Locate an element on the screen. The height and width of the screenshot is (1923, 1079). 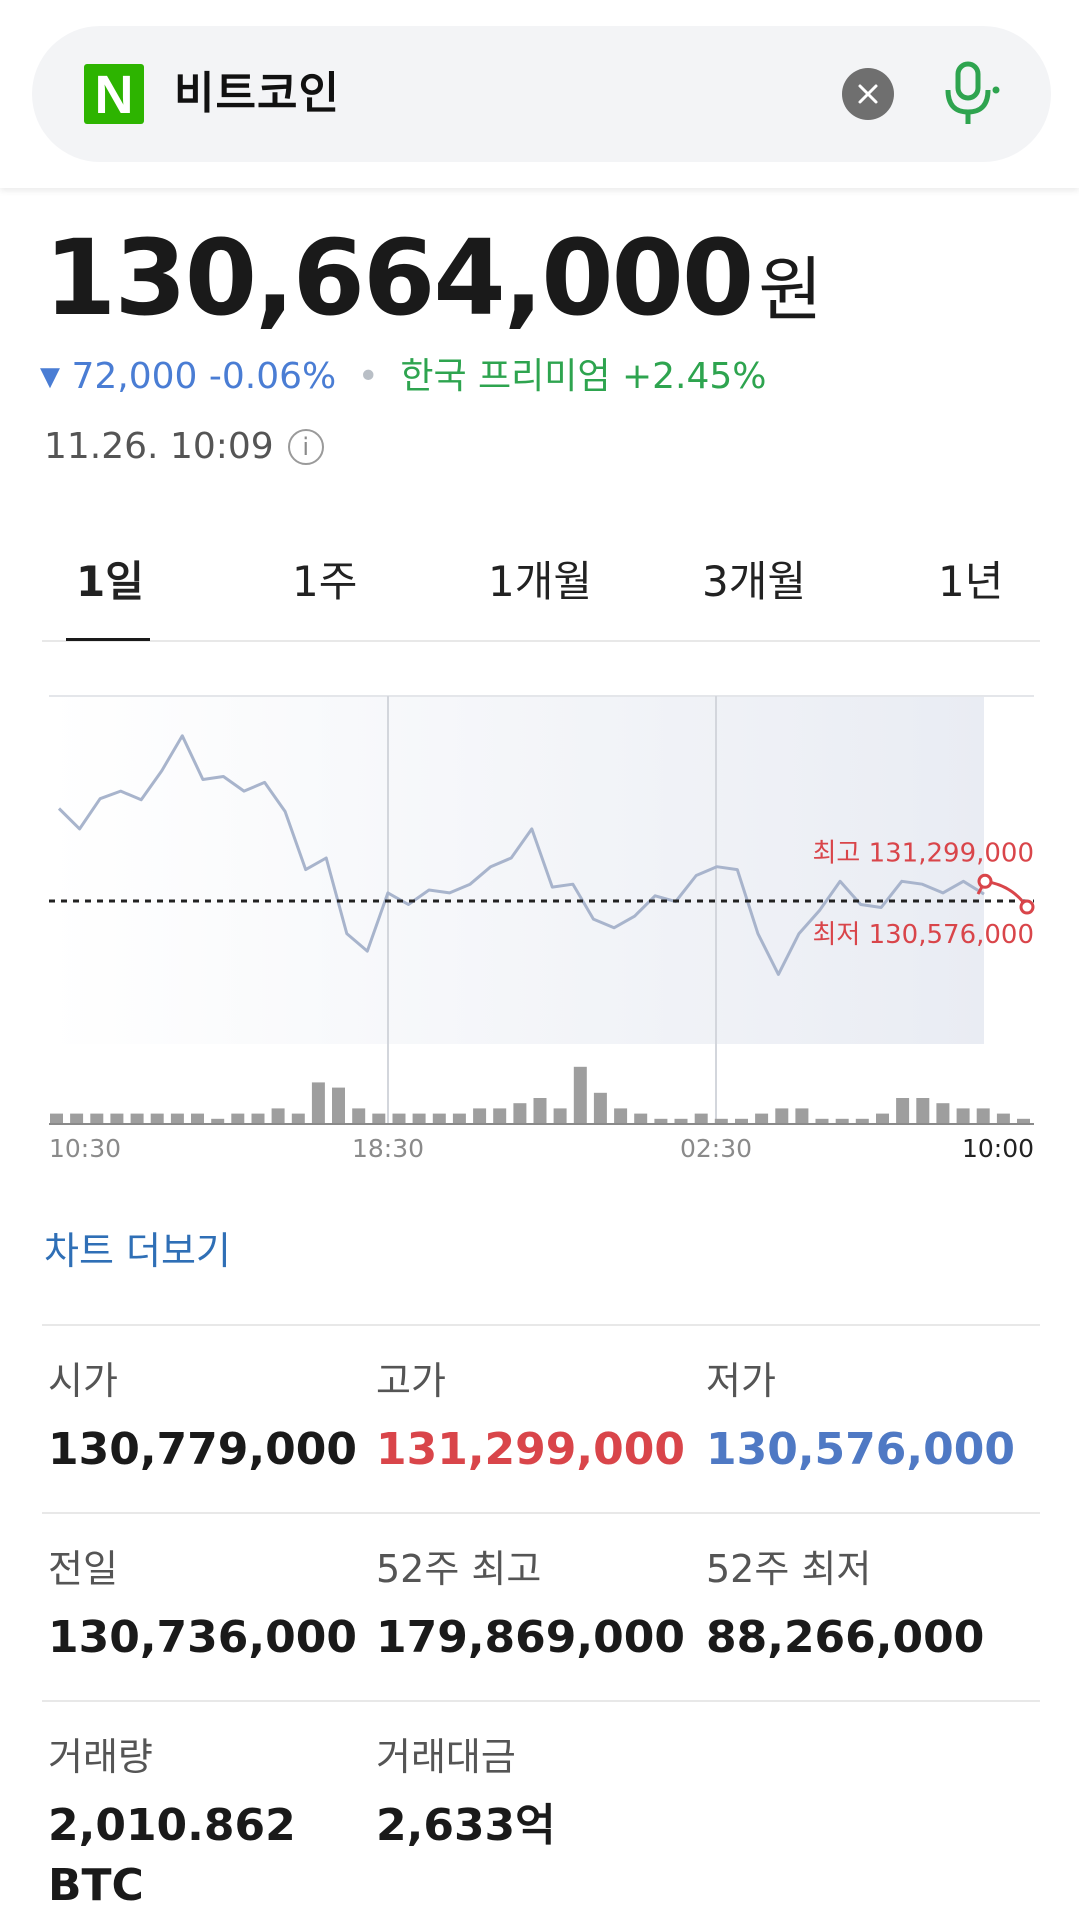
stat-label: 52주 최저 is located at coordinates (789, 1569).